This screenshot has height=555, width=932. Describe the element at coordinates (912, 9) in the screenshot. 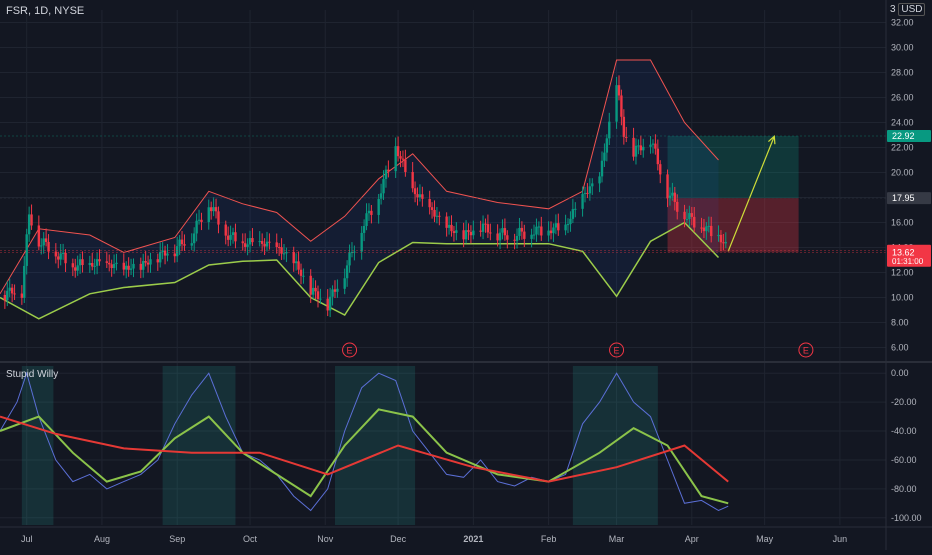

I see `currency-label: USD` at that location.